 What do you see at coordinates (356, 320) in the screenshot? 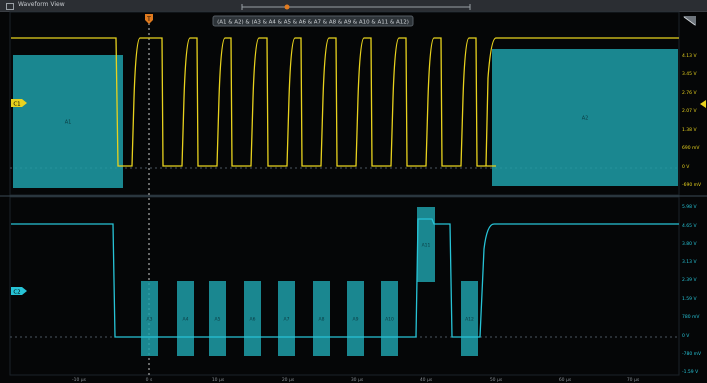
I see `ch2-search-box-label: A9` at bounding box center [356, 320].